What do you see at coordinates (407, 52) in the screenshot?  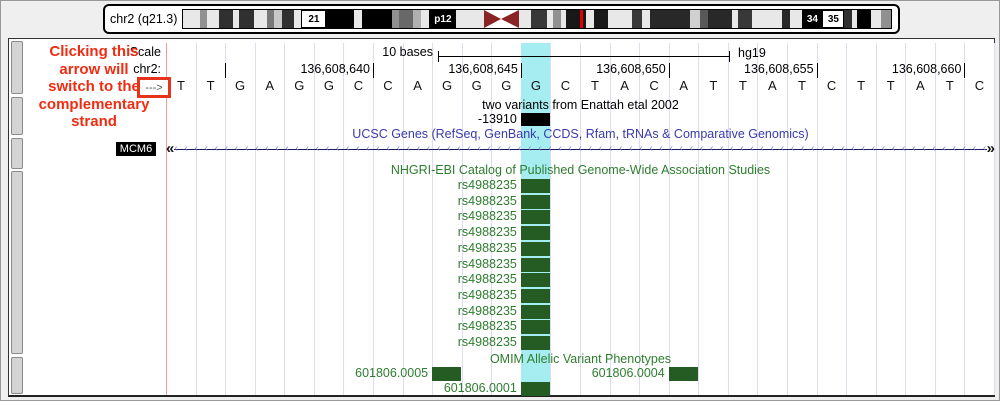 I see `scale-amount: 10 bases` at bounding box center [407, 52].